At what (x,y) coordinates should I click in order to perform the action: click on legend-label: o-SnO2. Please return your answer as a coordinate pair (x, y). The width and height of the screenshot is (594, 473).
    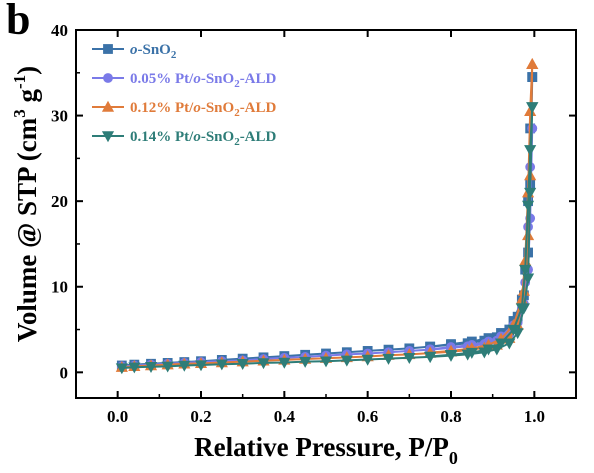
    Looking at the image, I should click on (153, 51).